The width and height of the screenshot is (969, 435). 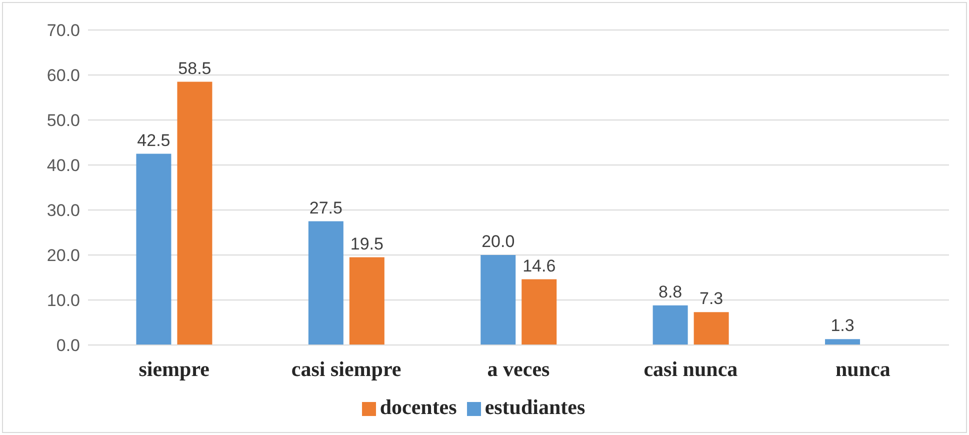 What do you see at coordinates (174, 368) in the screenshot?
I see `x-tick-label: siempre` at bounding box center [174, 368].